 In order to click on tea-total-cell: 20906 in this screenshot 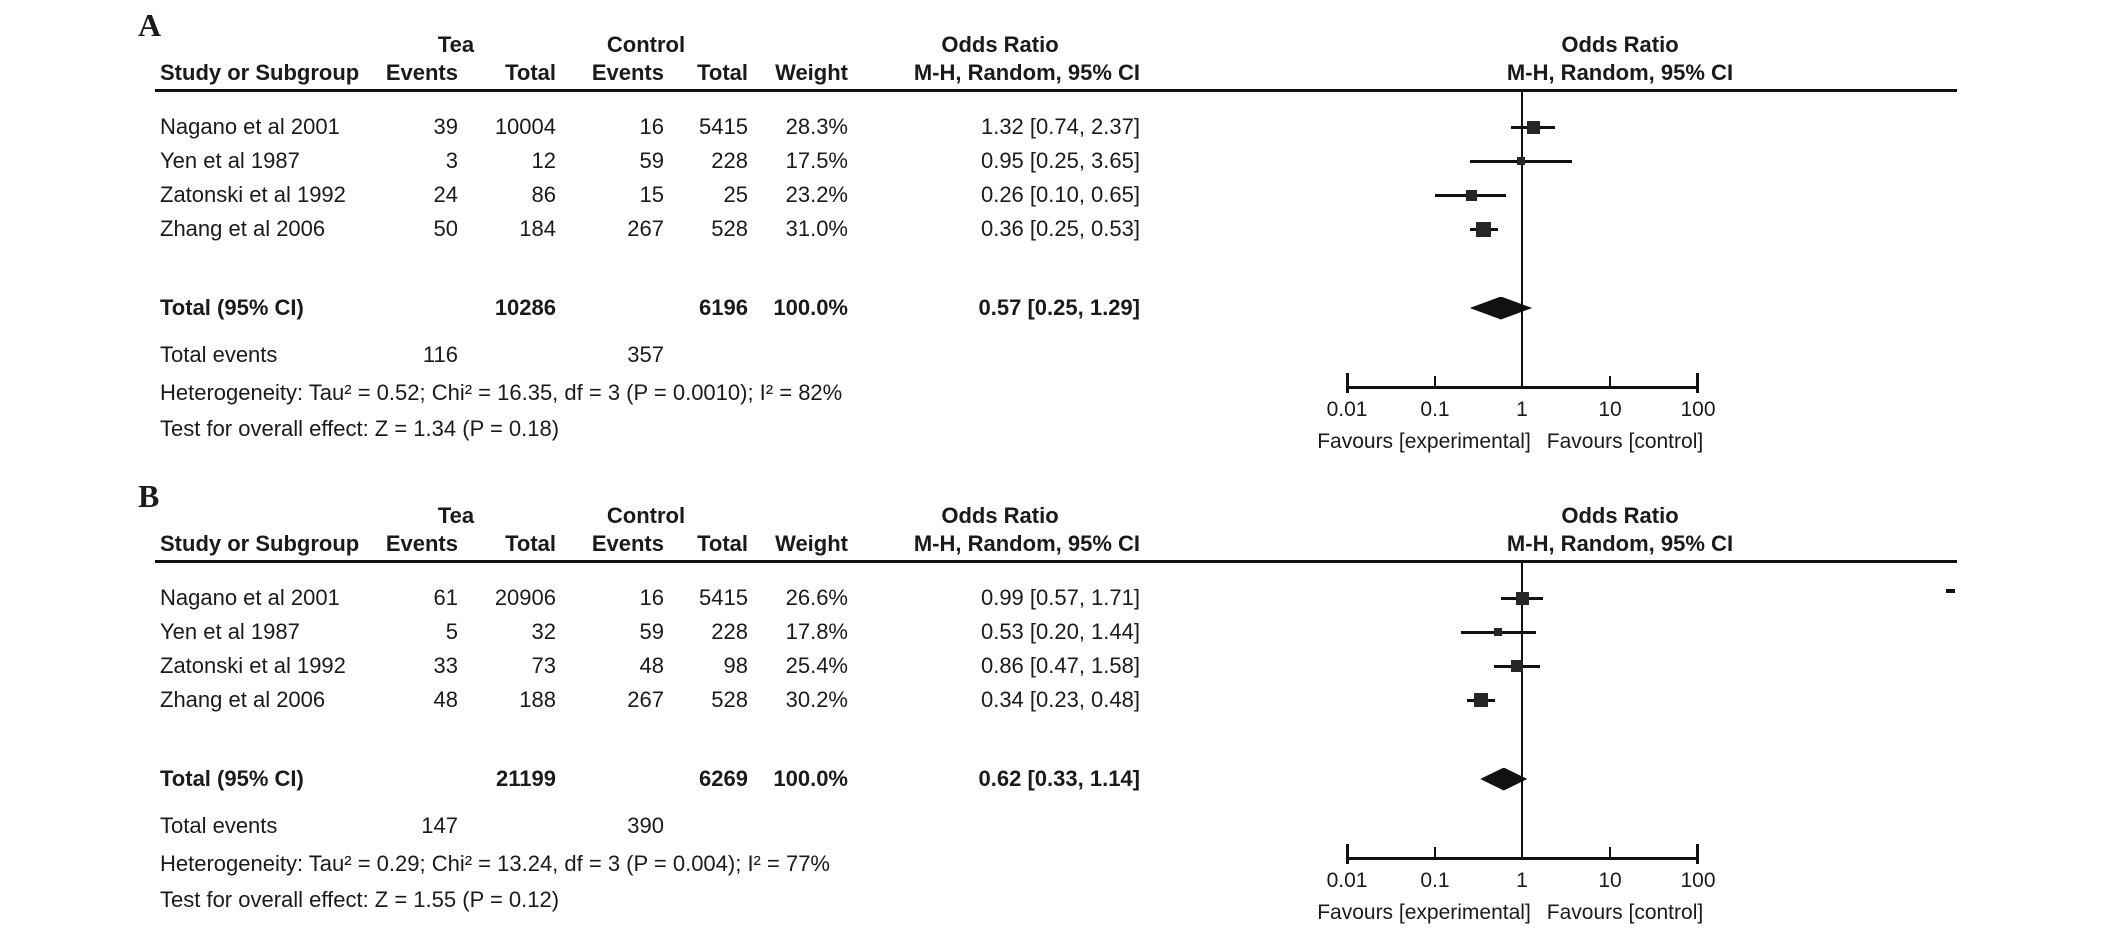, I will do `click(525, 597)`.